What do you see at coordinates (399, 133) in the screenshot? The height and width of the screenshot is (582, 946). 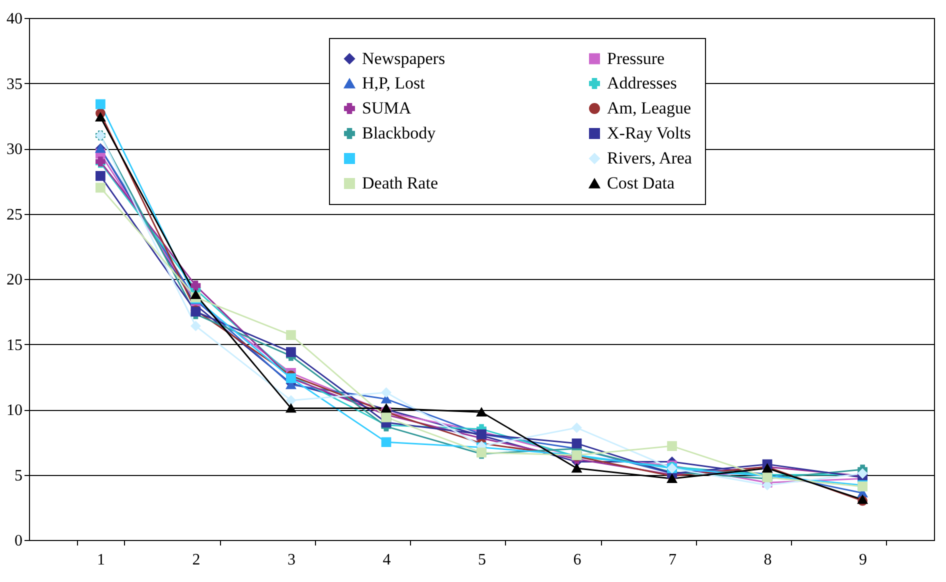 I see `legend-label: Blackbody` at bounding box center [399, 133].